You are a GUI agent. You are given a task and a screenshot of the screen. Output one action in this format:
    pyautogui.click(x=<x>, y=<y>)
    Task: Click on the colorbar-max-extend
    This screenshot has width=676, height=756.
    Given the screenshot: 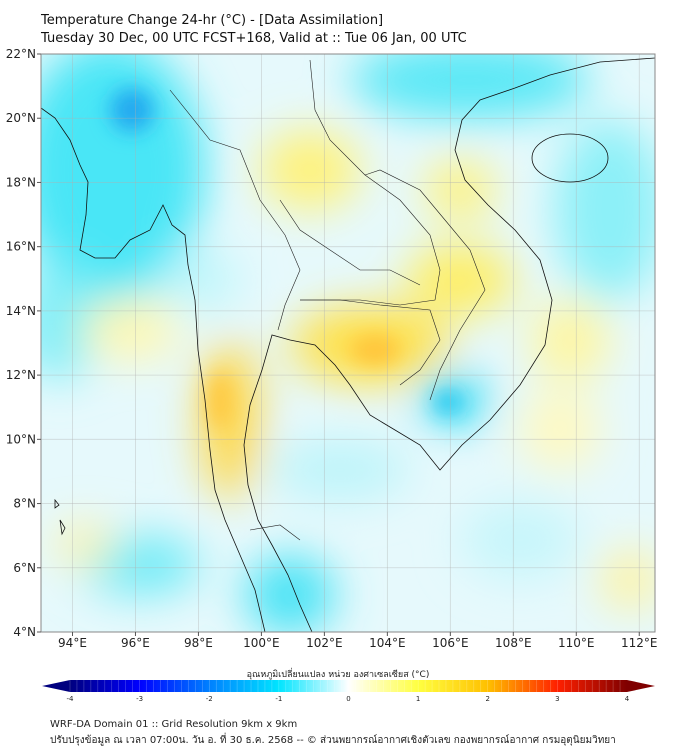 What is the action you would take?
    pyautogui.click(x=641, y=686)
    